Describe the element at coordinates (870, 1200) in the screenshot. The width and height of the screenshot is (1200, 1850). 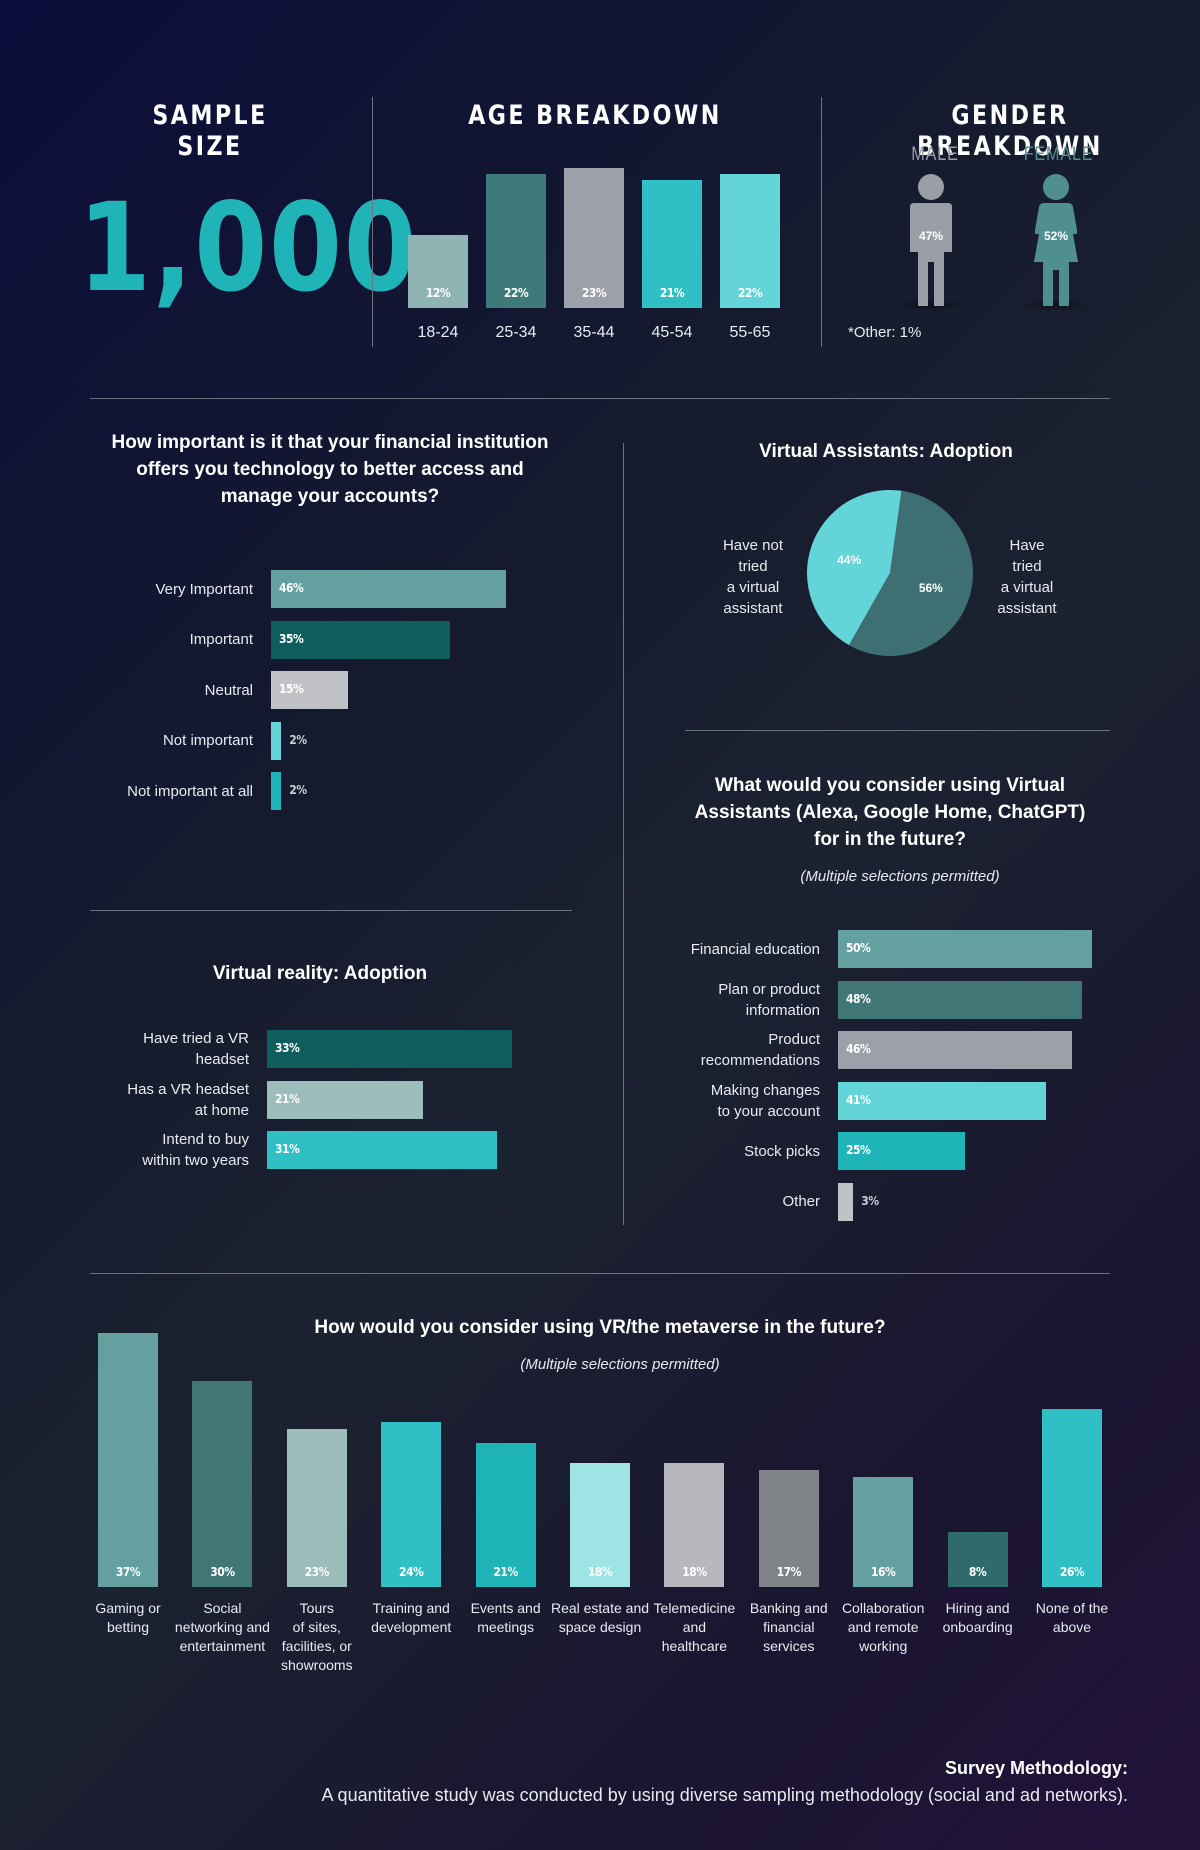
I see `va-future-bar-value: 3%` at that location.